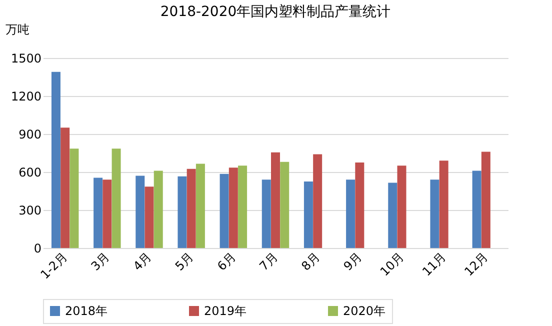 This screenshot has height=326, width=552. Describe the element at coordinates (26, 97) in the screenshot. I see `y-tick-label: 1200` at that location.